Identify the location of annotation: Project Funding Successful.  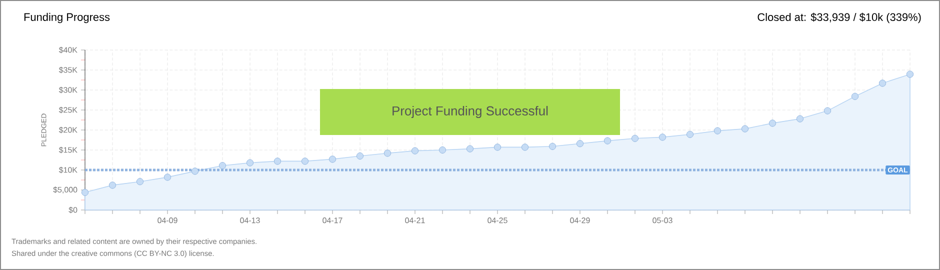
(470, 112).